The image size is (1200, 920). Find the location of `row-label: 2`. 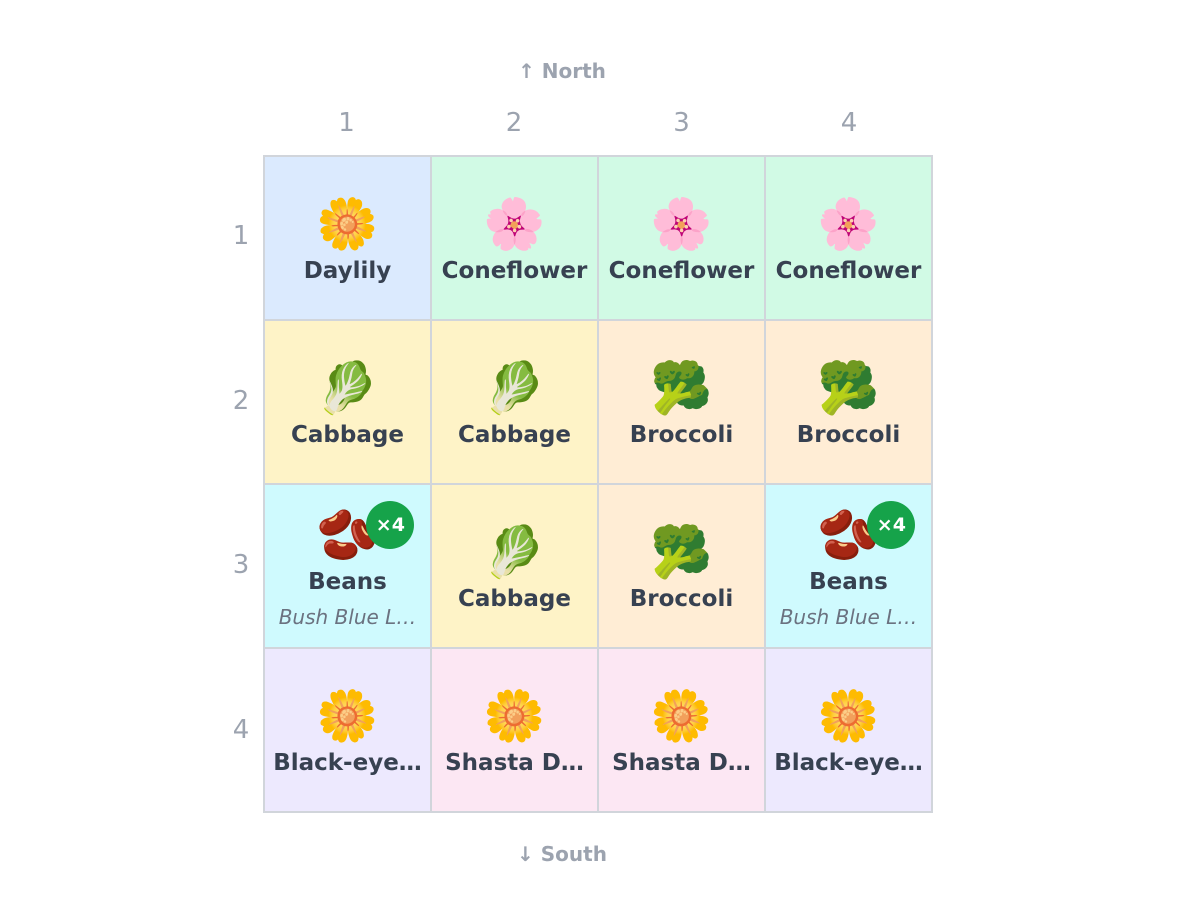

row-label: 2 is located at coordinates (241, 400).